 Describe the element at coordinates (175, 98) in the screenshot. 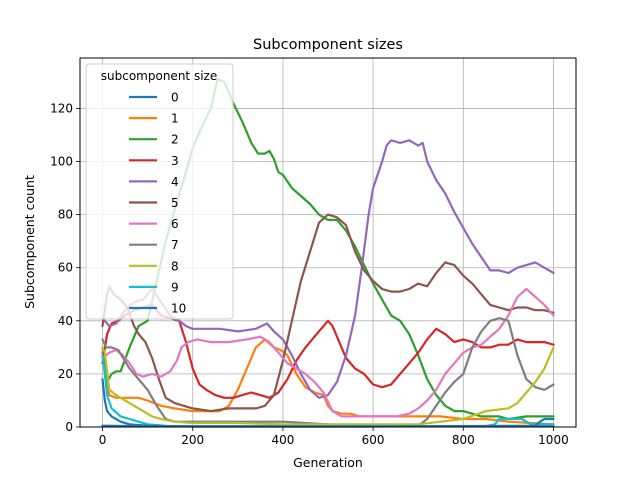

I see `legend-label-0: 0` at that location.